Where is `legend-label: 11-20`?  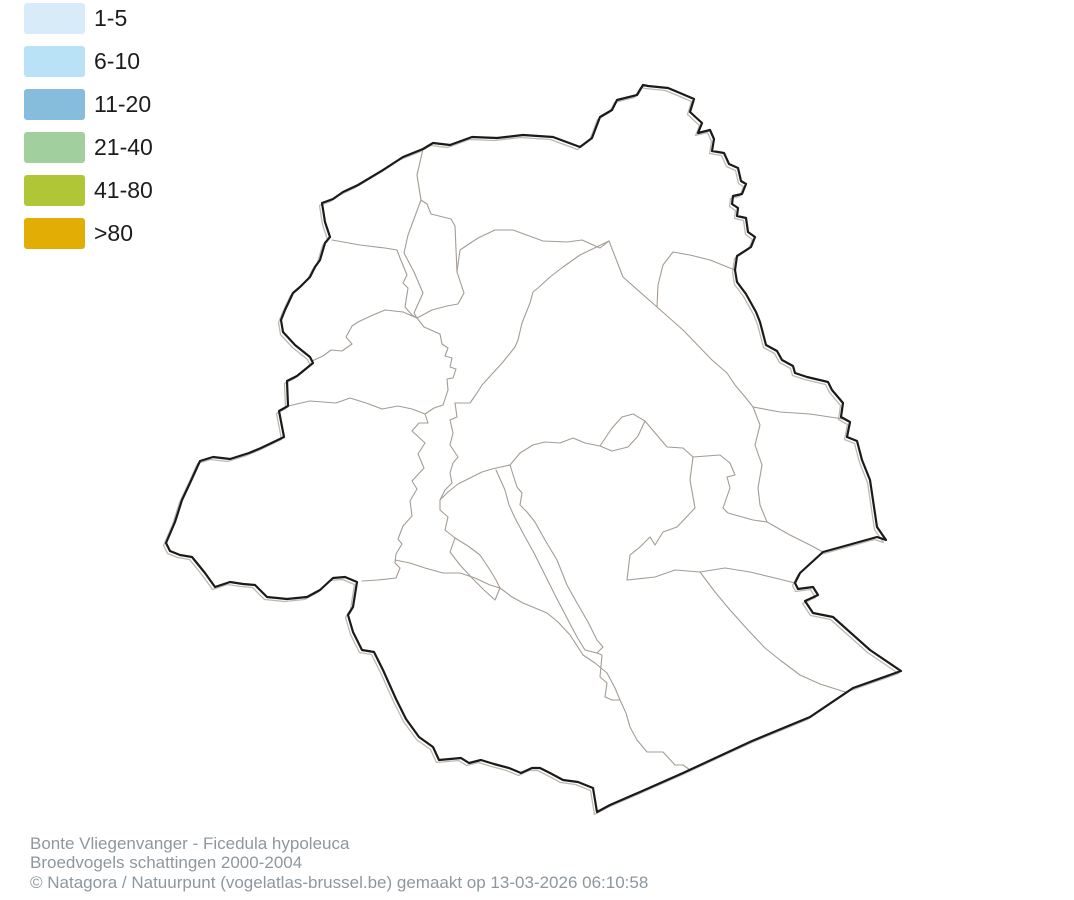 legend-label: 11-20 is located at coordinates (123, 104).